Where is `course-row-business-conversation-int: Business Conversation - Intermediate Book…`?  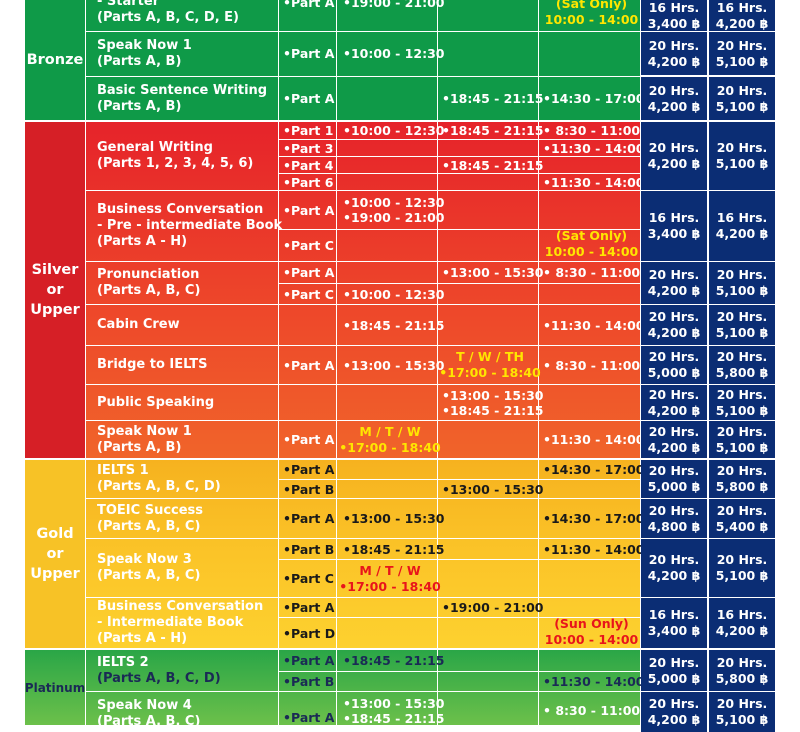 course-row-business-conversation-int: Business Conversation - Intermediate Book… is located at coordinates (363, 623).